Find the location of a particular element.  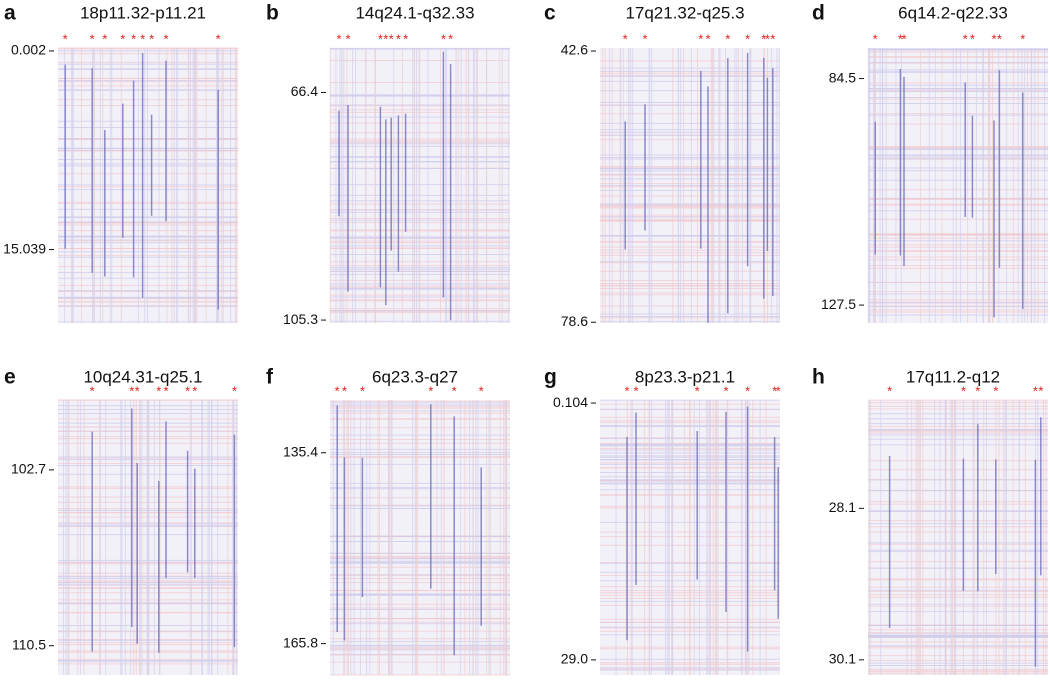

panel-letter: f is located at coordinates (270, 377).